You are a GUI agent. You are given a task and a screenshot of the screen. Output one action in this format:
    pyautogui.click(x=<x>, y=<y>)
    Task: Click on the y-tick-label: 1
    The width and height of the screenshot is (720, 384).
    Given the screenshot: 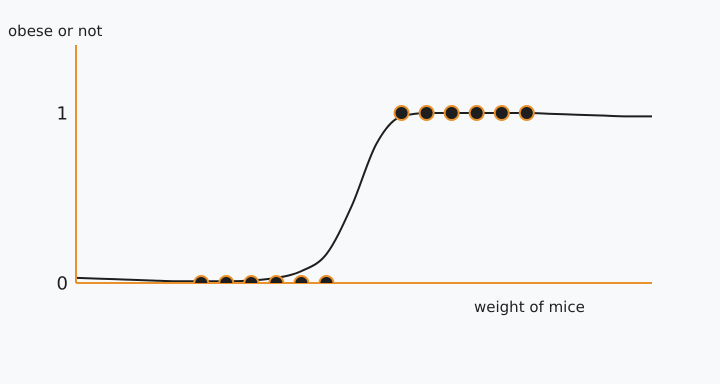 What is the action you would take?
    pyautogui.click(x=62, y=113)
    